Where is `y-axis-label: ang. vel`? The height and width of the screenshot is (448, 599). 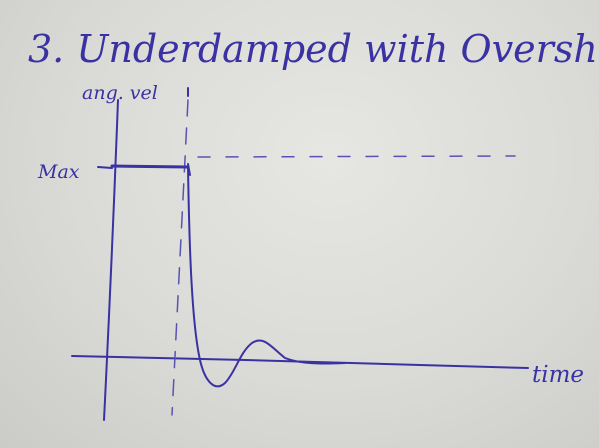
y-axis-label: ang. vel is located at coordinates (120, 93).